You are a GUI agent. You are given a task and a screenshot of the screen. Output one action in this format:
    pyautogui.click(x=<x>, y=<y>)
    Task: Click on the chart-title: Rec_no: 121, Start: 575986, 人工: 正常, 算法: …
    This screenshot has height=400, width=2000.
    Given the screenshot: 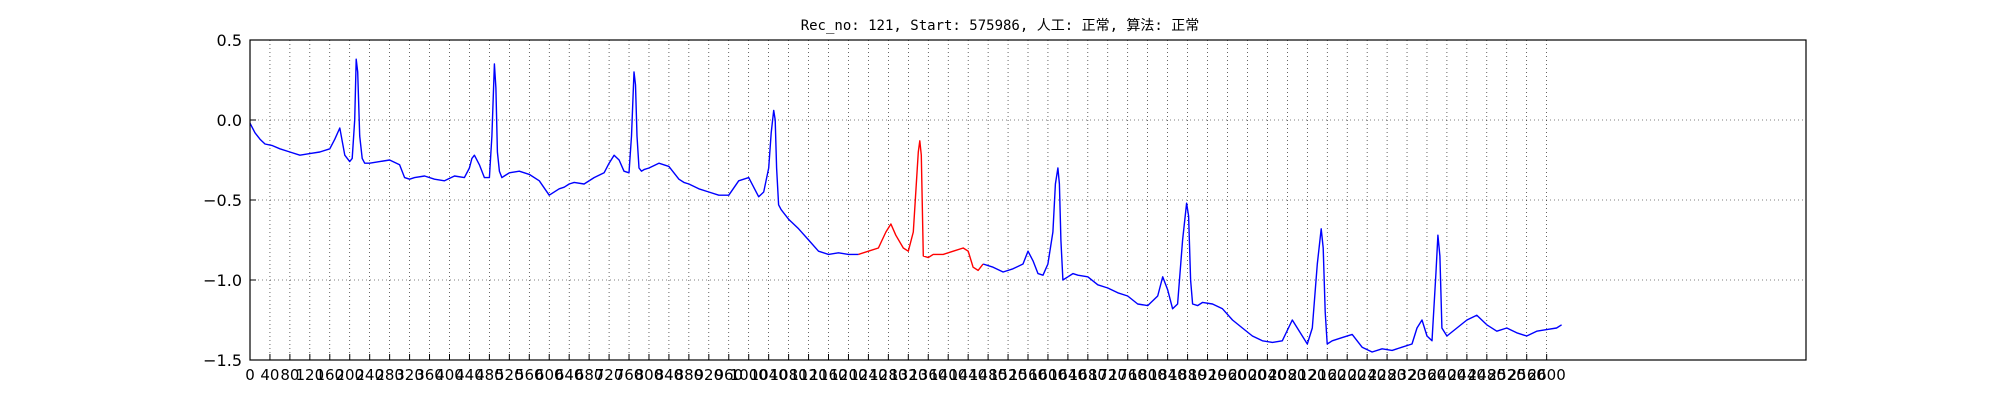 What is the action you would take?
    pyautogui.click(x=1000, y=26)
    